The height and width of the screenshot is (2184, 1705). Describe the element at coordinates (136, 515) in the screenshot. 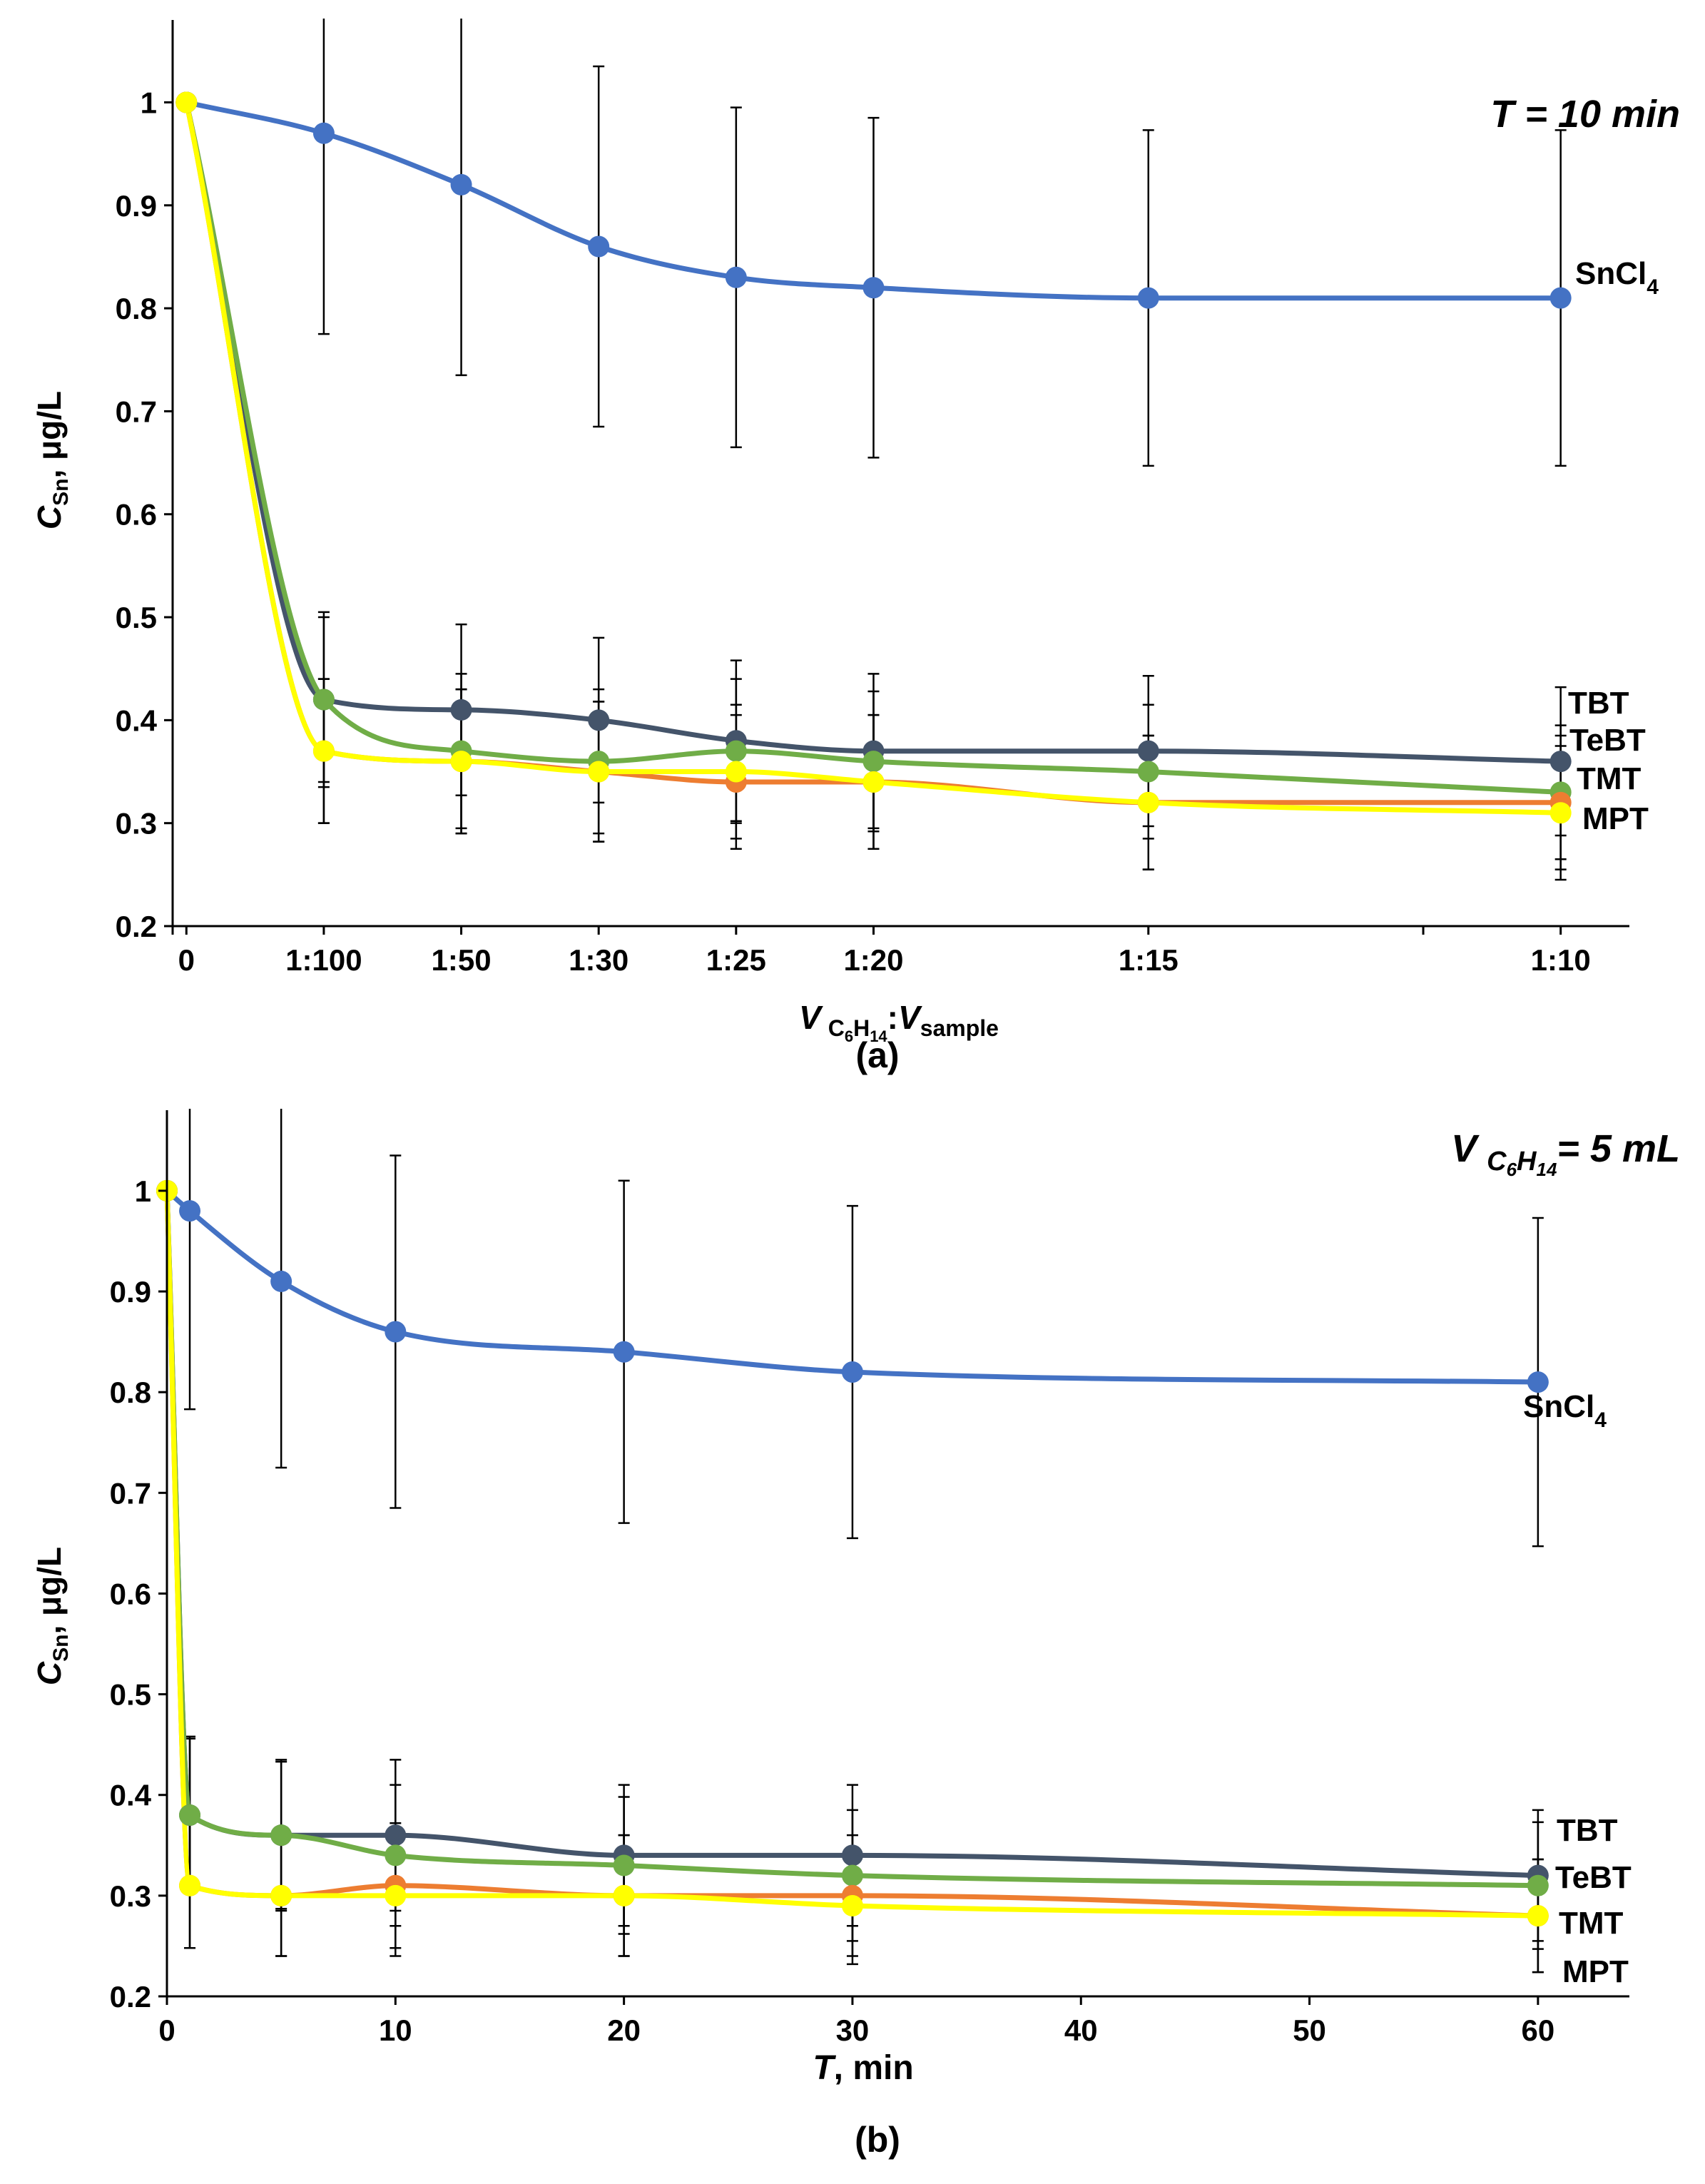

I see `a-y-tick-label: 0.6` at that location.